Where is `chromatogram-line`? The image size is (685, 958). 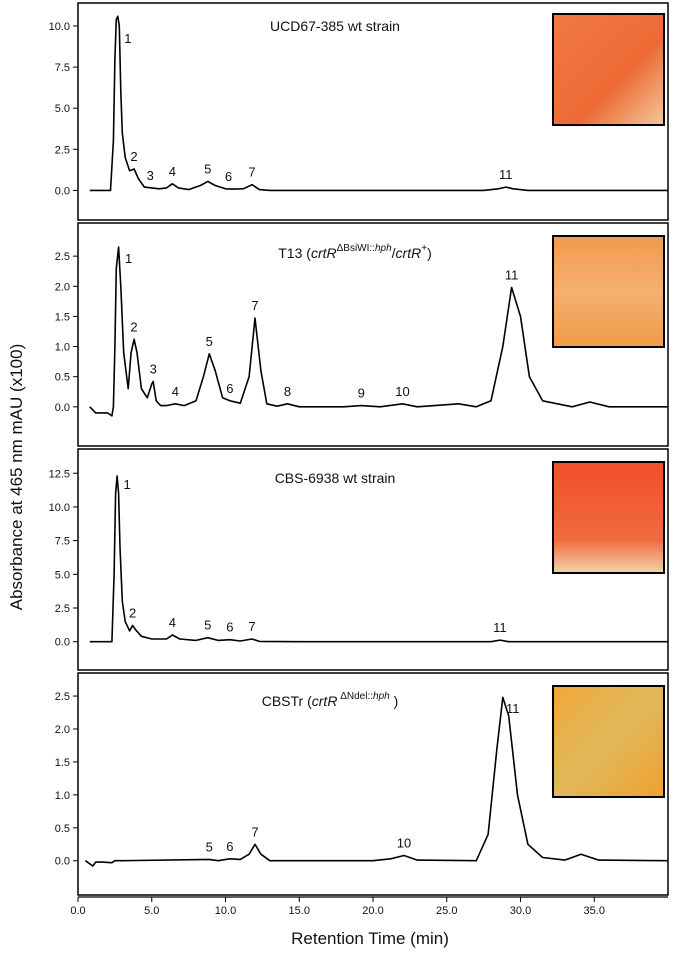 chromatogram-line is located at coordinates (378, 559).